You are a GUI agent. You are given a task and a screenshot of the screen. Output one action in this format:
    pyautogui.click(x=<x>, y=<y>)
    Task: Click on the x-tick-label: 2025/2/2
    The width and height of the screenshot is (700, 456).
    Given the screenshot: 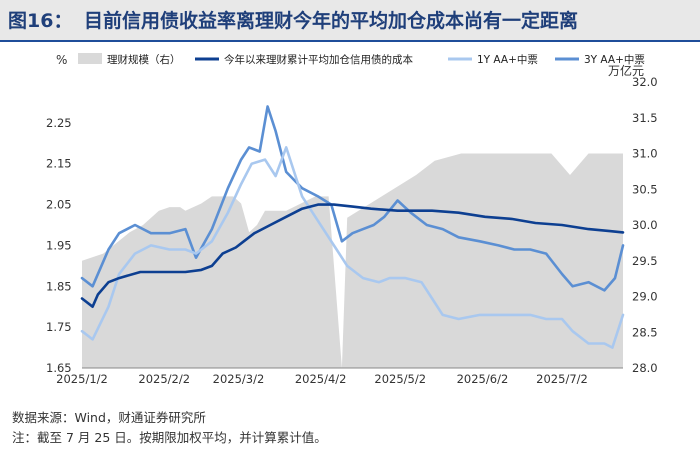 What is the action you would take?
    pyautogui.click(x=164, y=379)
    